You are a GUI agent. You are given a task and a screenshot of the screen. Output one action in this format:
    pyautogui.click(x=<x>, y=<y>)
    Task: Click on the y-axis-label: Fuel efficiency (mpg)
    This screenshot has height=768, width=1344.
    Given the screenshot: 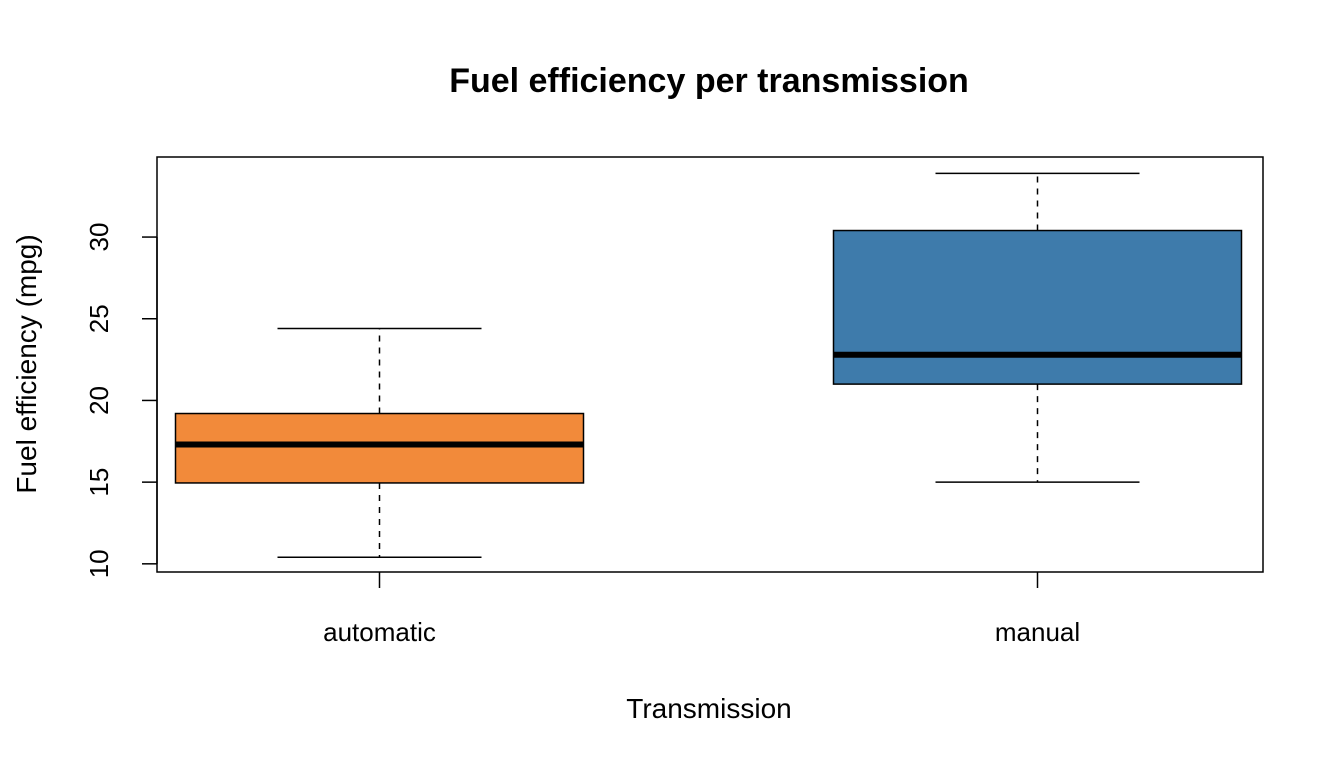 What is the action you would take?
    pyautogui.click(x=26, y=363)
    